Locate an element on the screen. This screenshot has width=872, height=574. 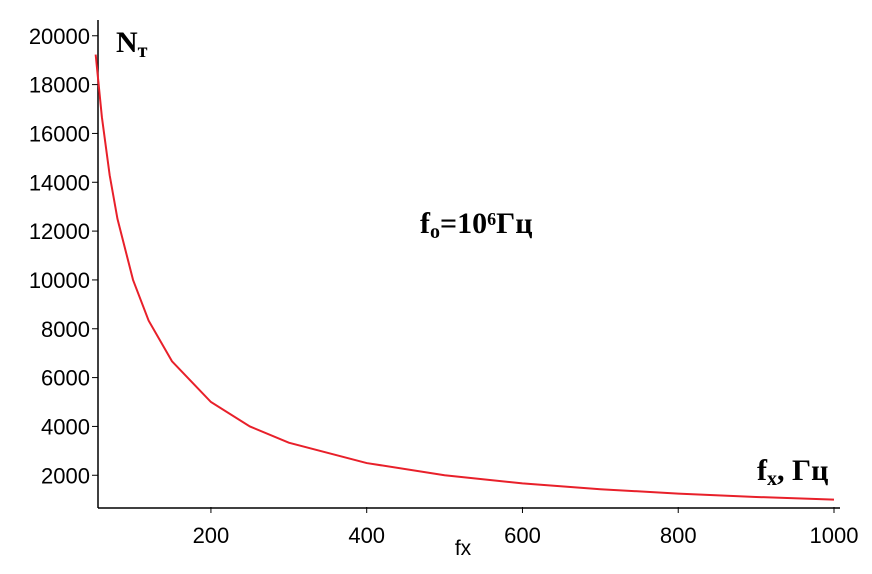
y-tick-label: 20000 is located at coordinates (59, 36).